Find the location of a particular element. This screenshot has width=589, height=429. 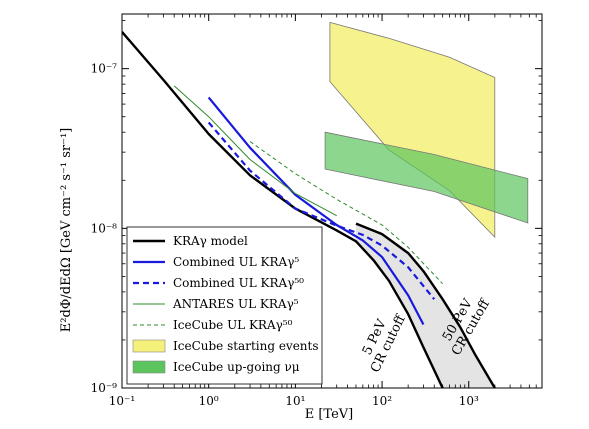

legend-label: IceCube starting events is located at coordinates (246, 346).